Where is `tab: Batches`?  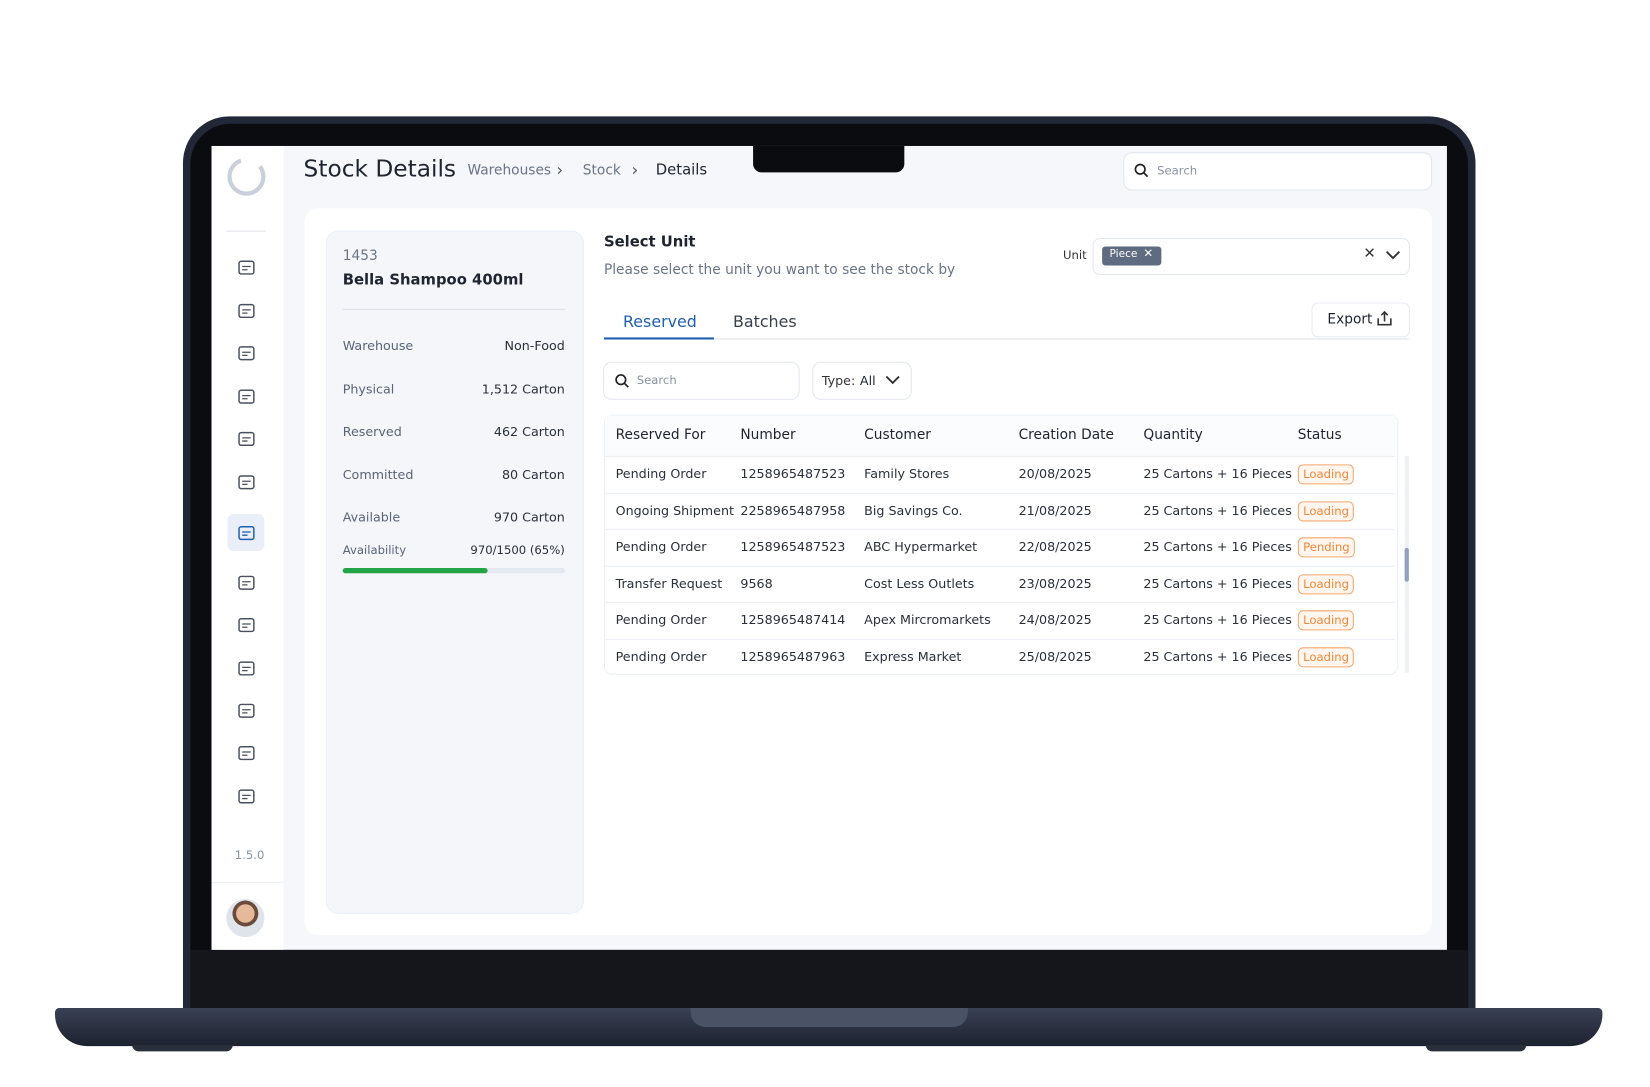 tab: Batches is located at coordinates (764, 322).